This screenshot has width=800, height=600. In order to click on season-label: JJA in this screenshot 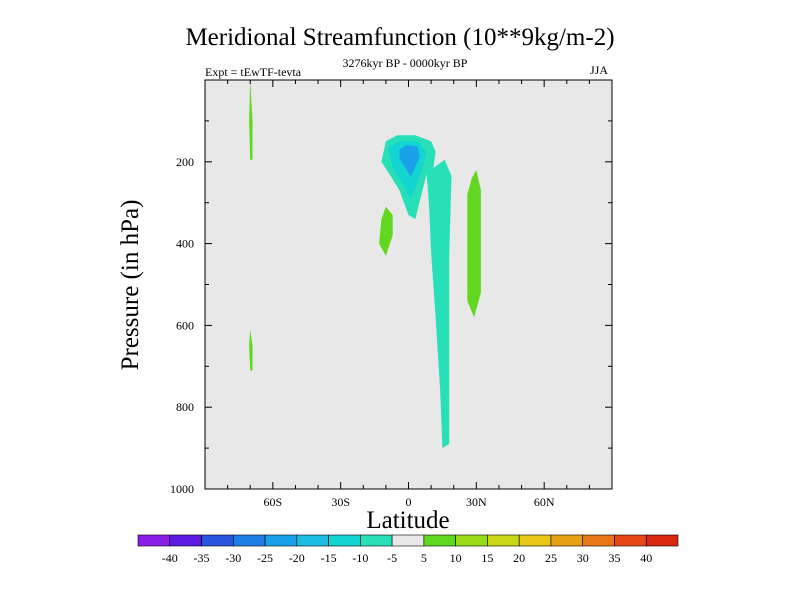, I will do `click(599, 70)`.